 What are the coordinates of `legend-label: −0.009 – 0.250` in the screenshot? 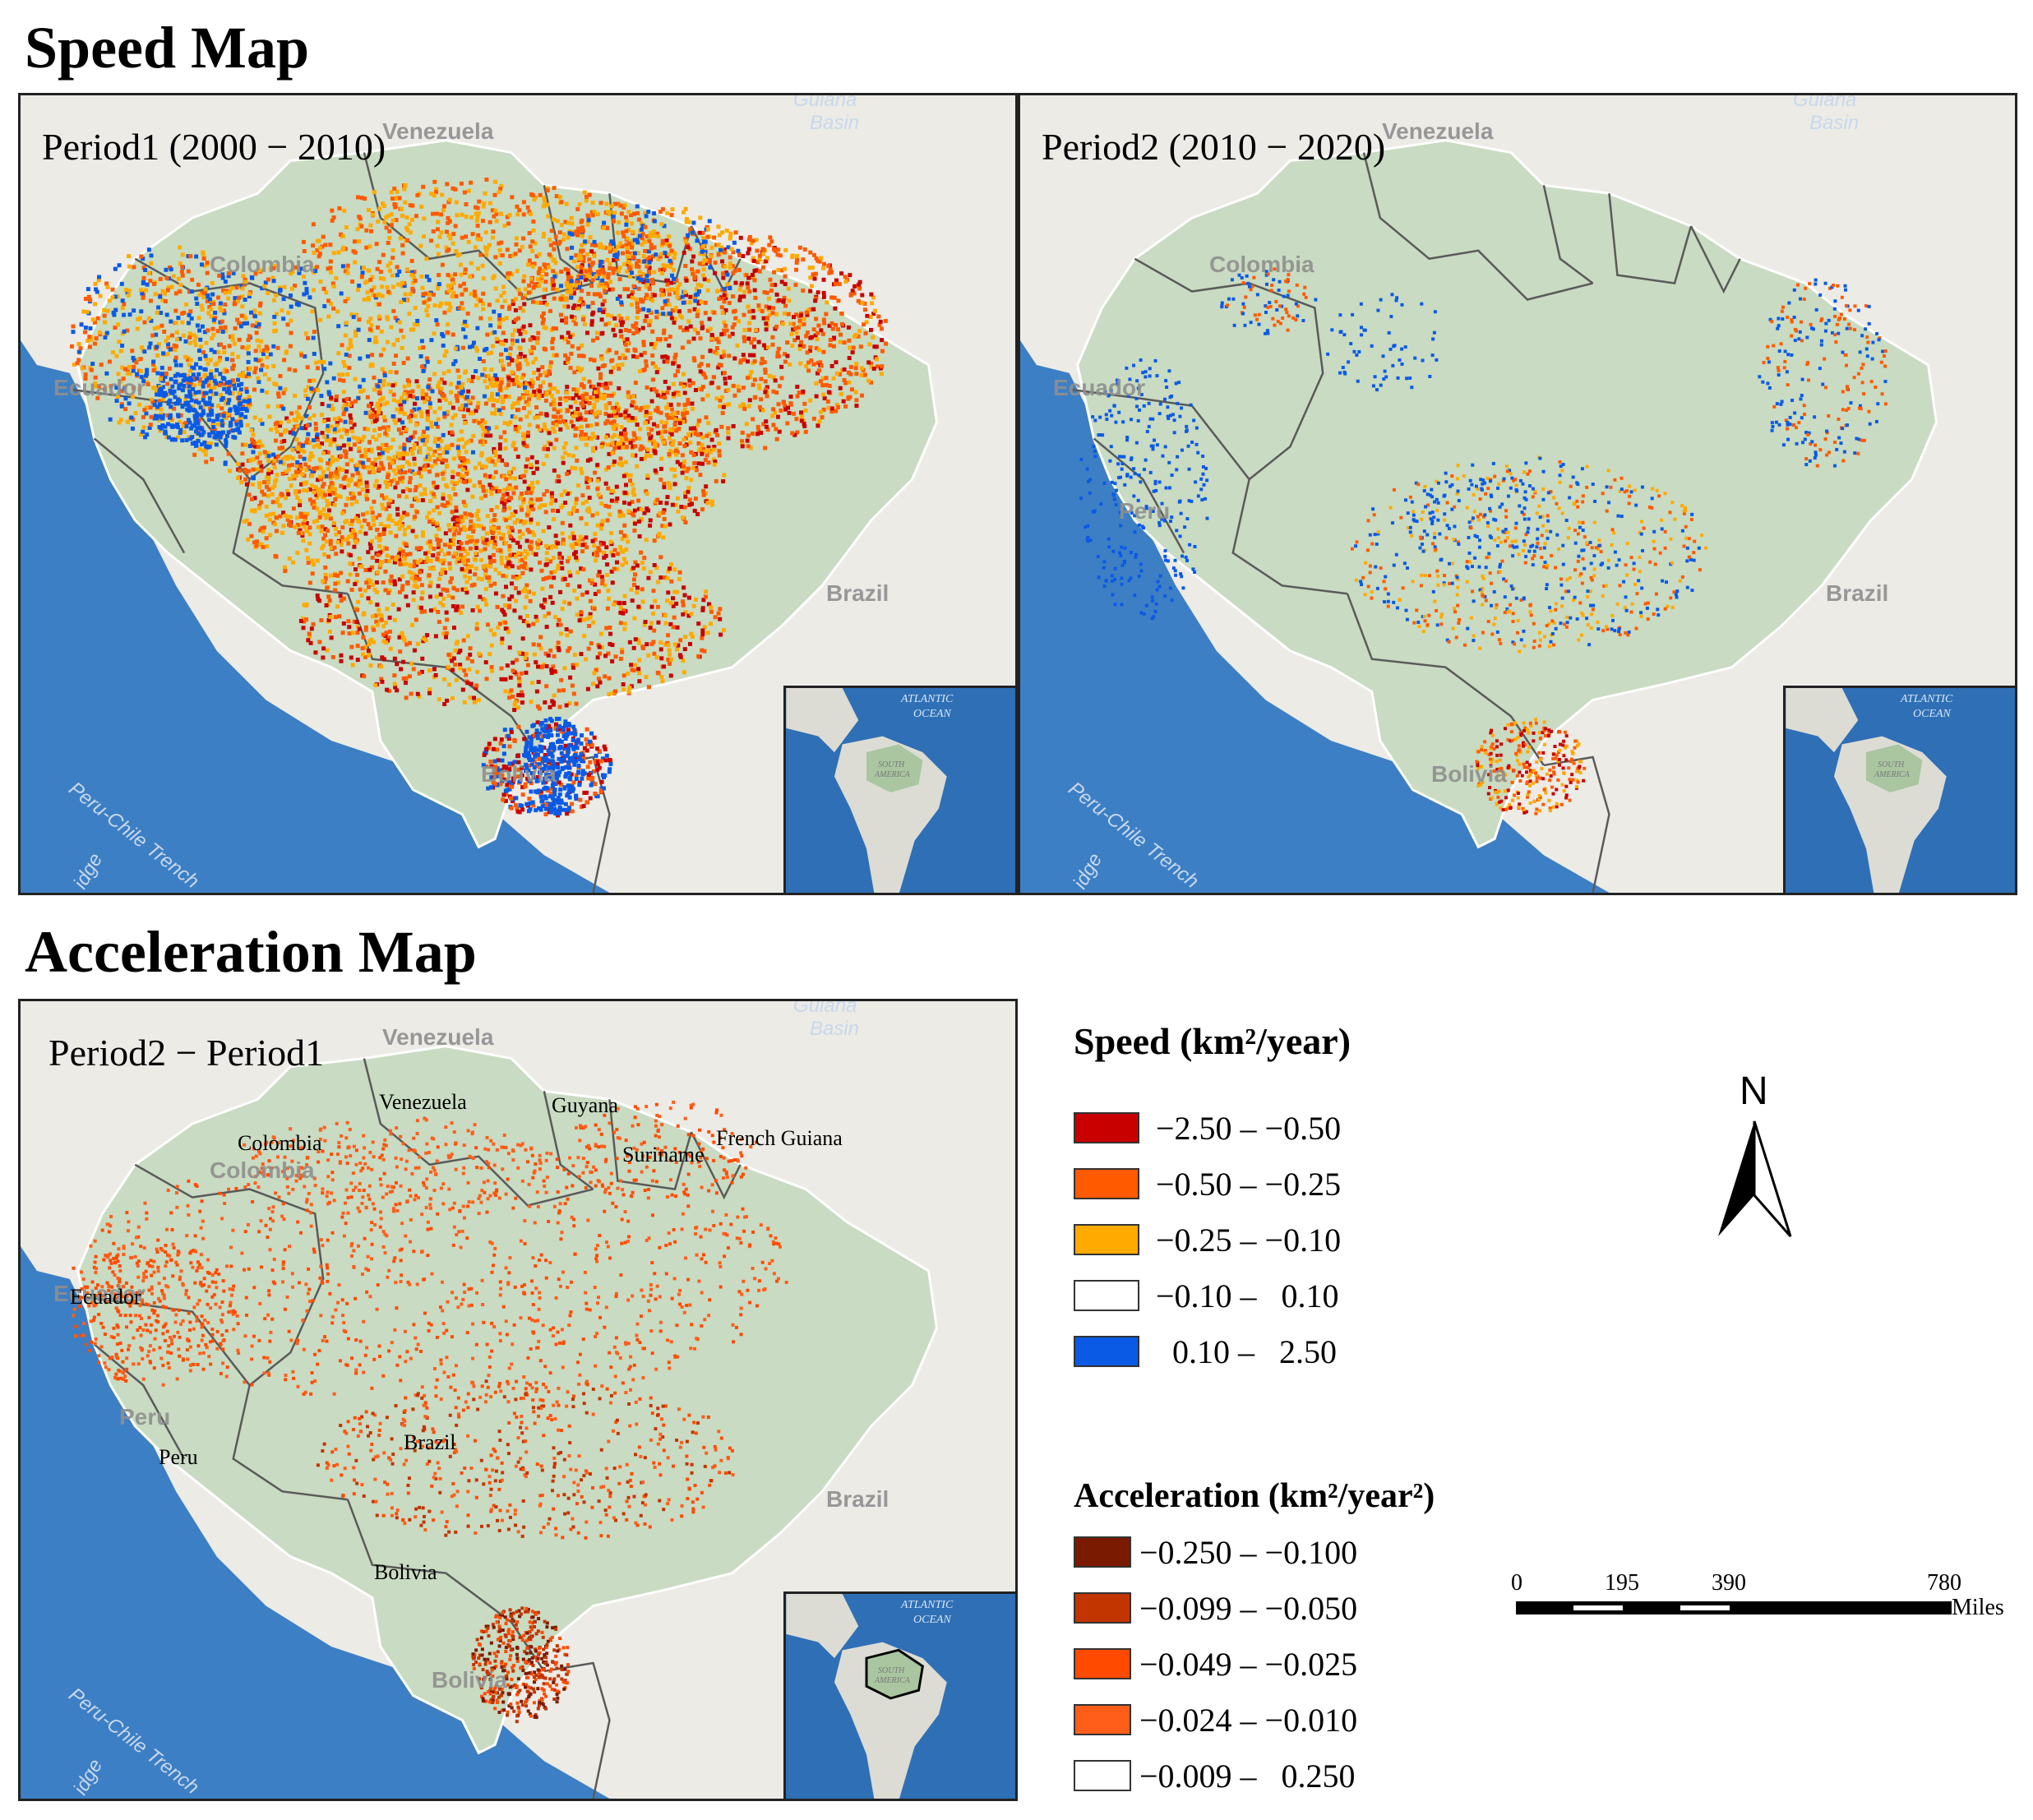 It's located at (1247, 1776).